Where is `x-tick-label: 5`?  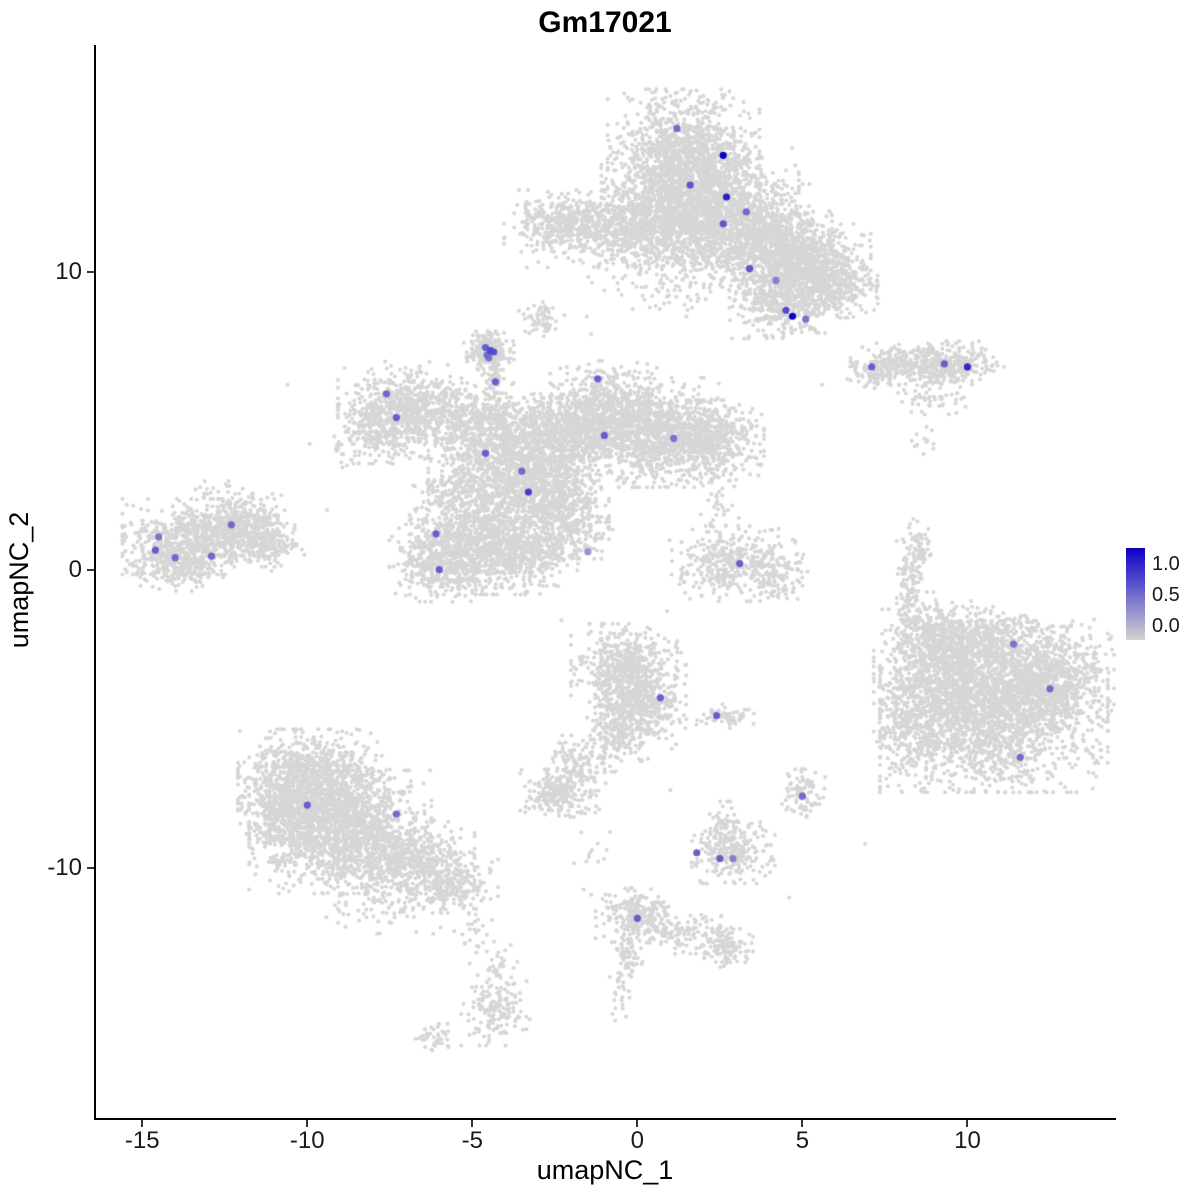
x-tick-label: 5 is located at coordinates (802, 1140).